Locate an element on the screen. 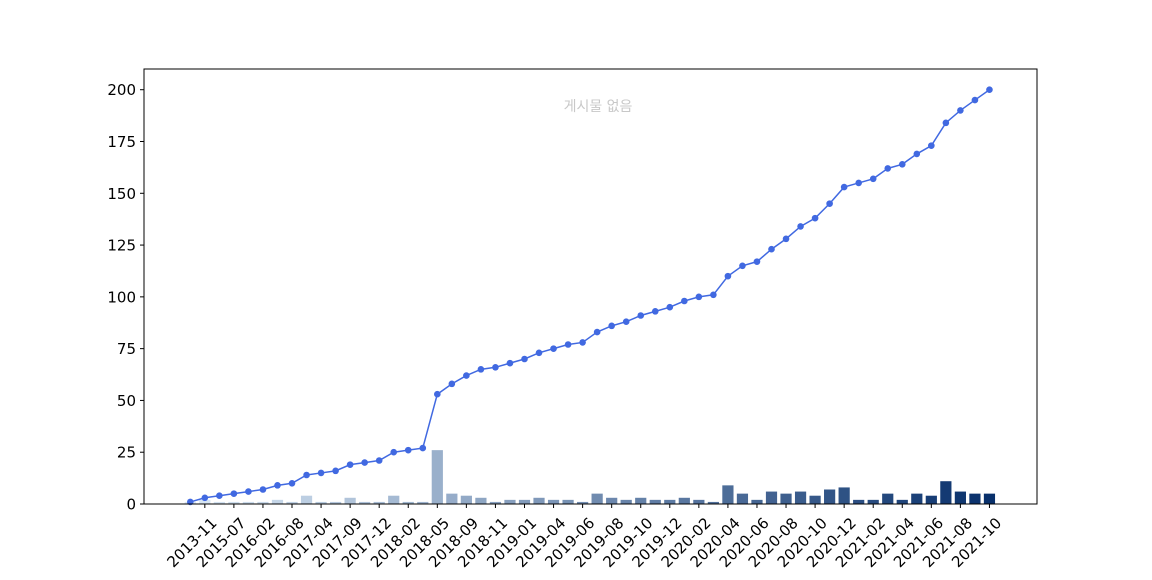 Image resolution: width=1152 pixels, height=580 pixels. chart-annotation: 게시물 없음 is located at coordinates (598, 107).